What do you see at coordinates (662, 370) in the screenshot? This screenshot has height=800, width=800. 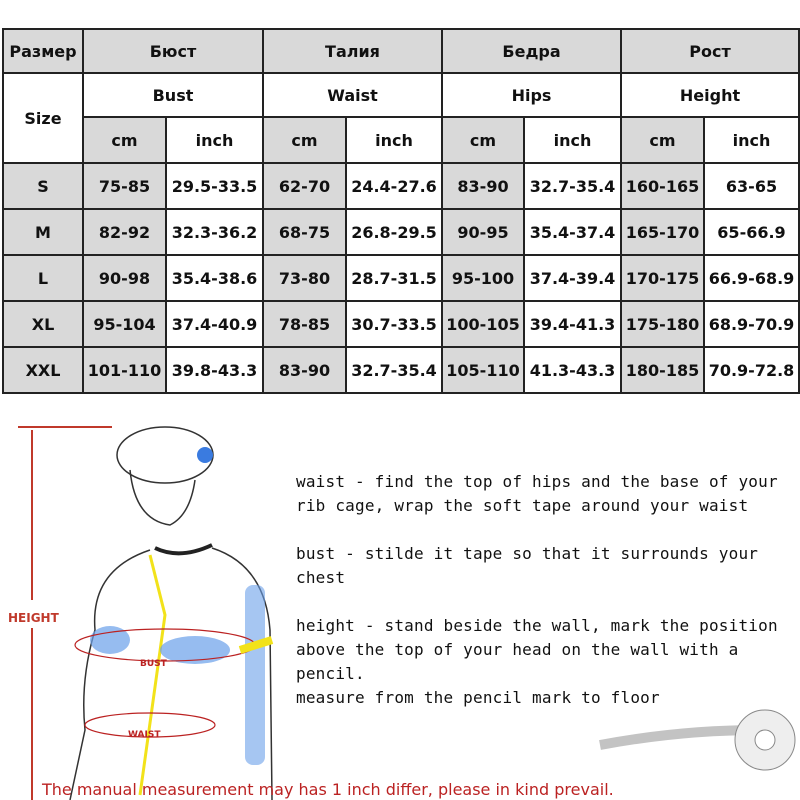 I see `value-cell: 180-185` at bounding box center [662, 370].